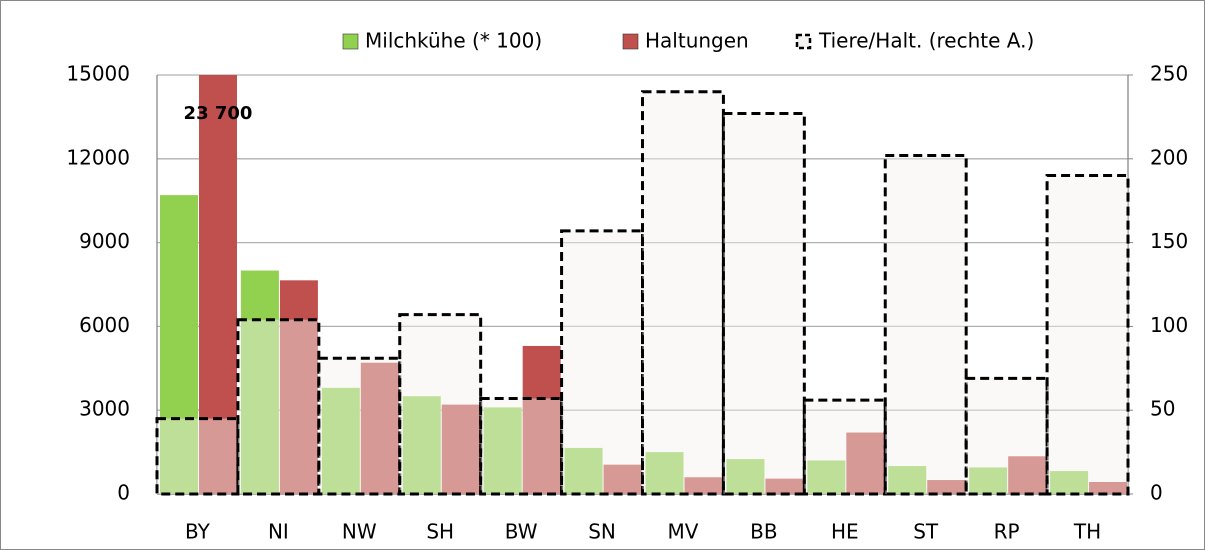 The height and width of the screenshot is (550, 1205). I want to click on legend-label: Tiere/Halt. (rechte A.), so click(926, 41).